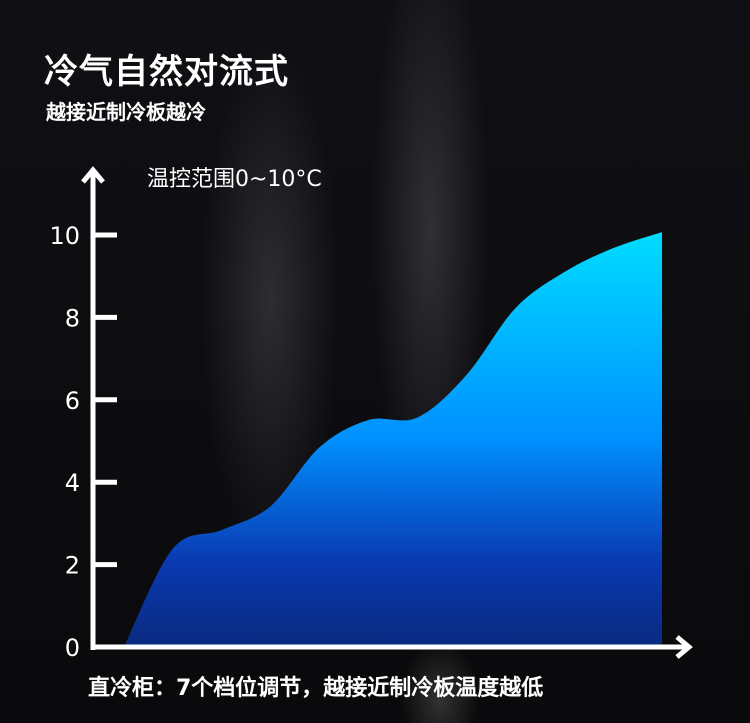 The image size is (750, 723). I want to click on caption: 直冷柜：7个档位调节，越接近制冷板温度越低, so click(316, 688).